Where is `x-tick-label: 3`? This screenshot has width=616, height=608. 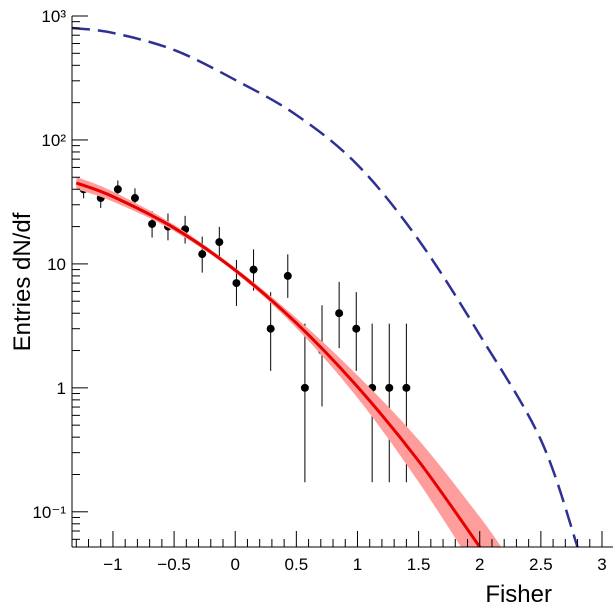
x-tick-label: 3 is located at coordinates (601, 564).